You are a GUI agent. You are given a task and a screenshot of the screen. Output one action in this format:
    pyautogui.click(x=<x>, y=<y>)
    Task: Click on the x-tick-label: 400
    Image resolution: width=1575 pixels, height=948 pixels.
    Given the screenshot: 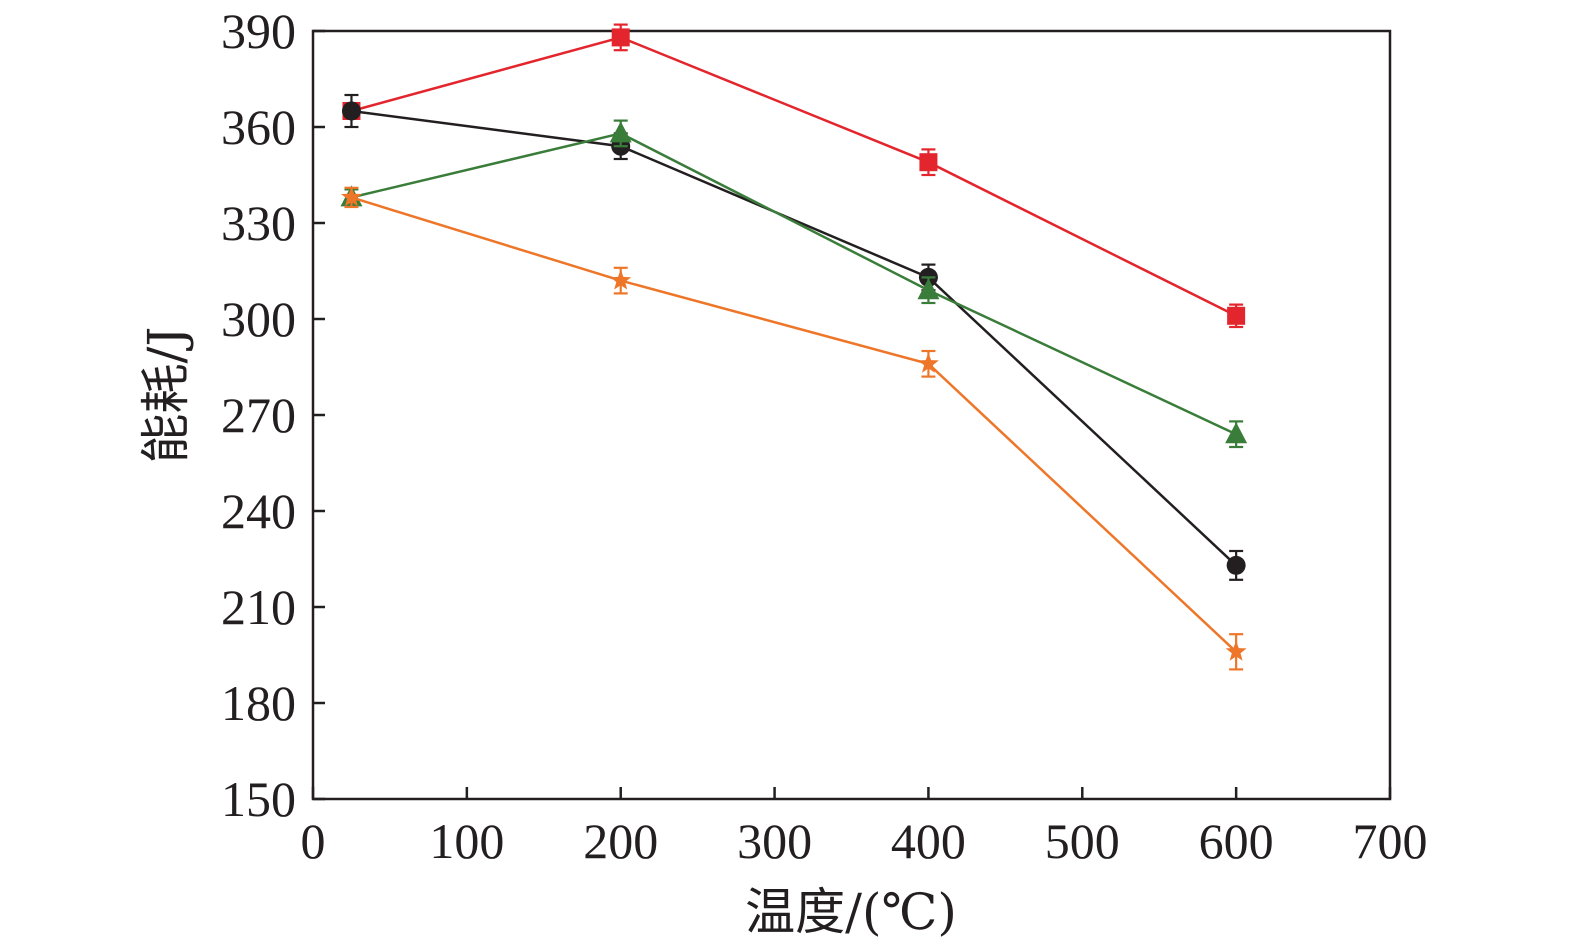 What is the action you would take?
    pyautogui.click(x=928, y=841)
    